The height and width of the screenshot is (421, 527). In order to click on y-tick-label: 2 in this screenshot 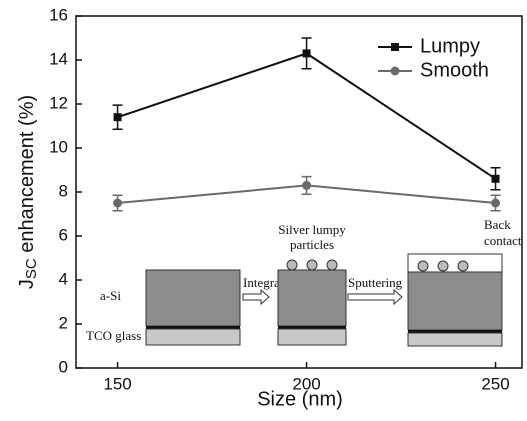, I will do `click(63, 322)`.